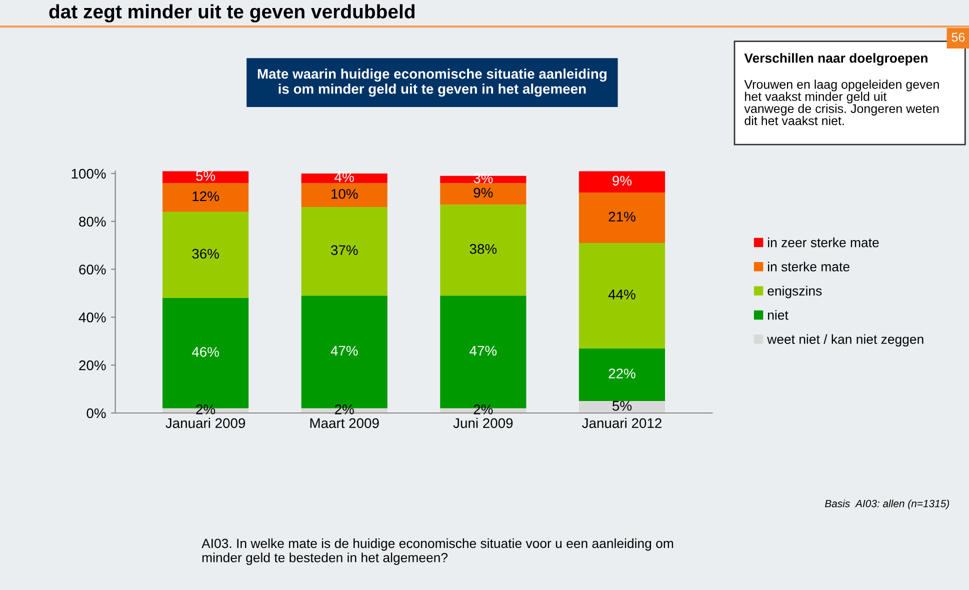  I want to click on legend-label: in sterke mate, so click(809, 267).